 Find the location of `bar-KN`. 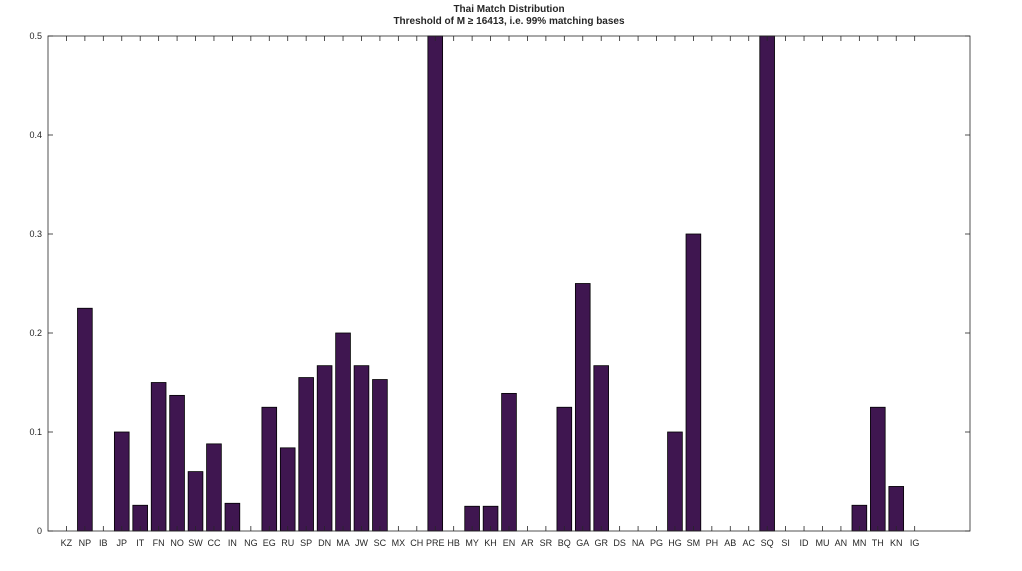

bar-KN is located at coordinates (896, 509).